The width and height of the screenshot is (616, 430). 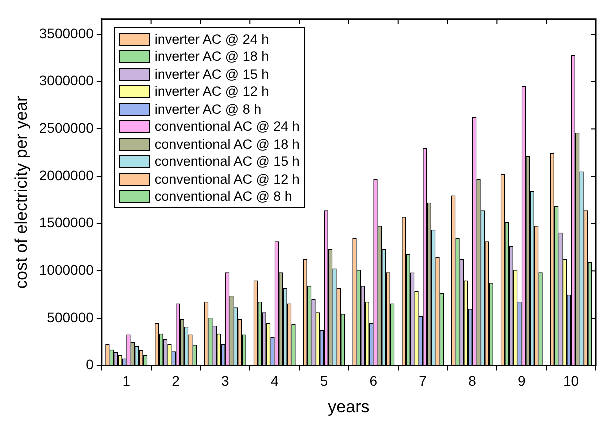 What do you see at coordinates (223, 196) in the screenshot?
I see `legend-label: conventional AC @ 8 h` at bounding box center [223, 196].